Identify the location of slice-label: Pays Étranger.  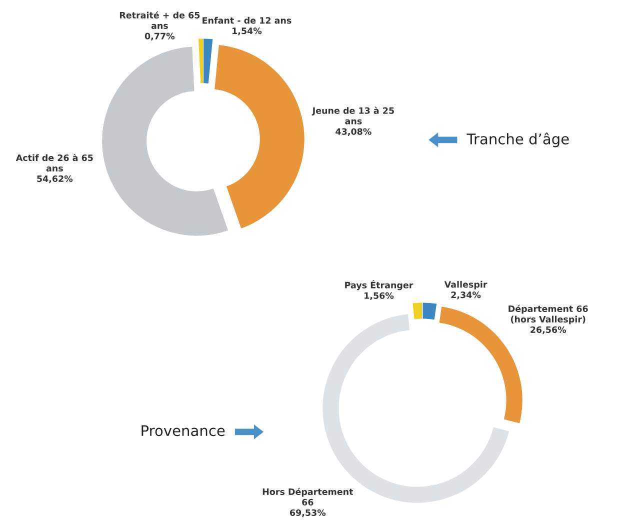
(379, 285).